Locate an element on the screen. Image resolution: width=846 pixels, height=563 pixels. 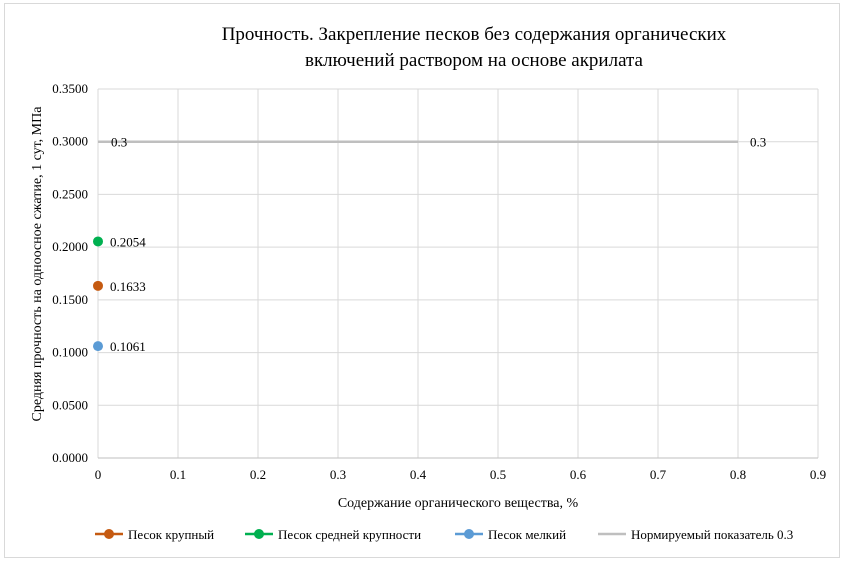
legend-item-0: Песок крупный is located at coordinates (154, 534).